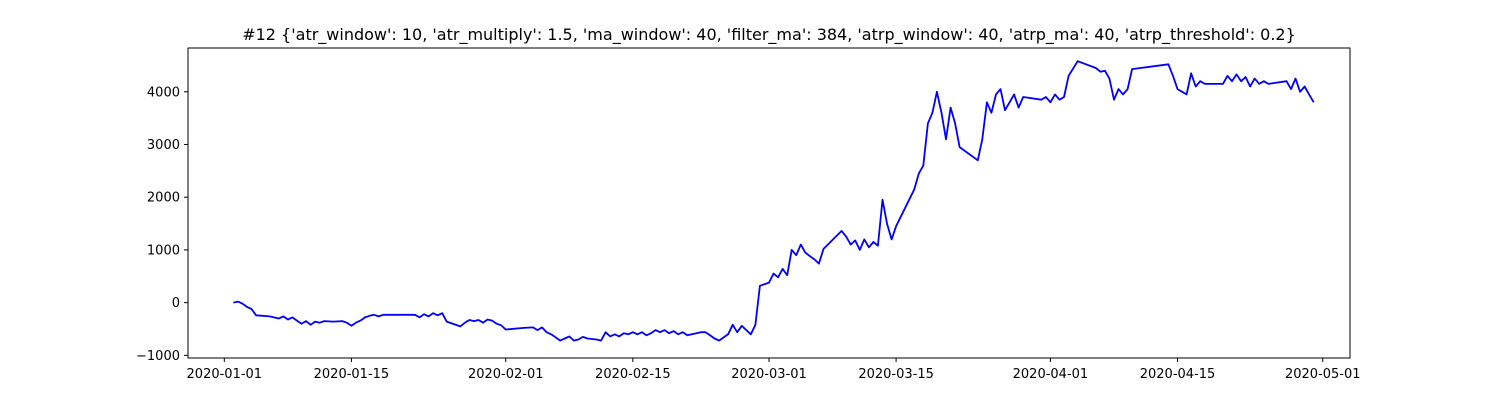 This screenshot has height=400, width=1500. What do you see at coordinates (1323, 374) in the screenshot?
I see `x-tick-label: 2020-05-01` at bounding box center [1323, 374].